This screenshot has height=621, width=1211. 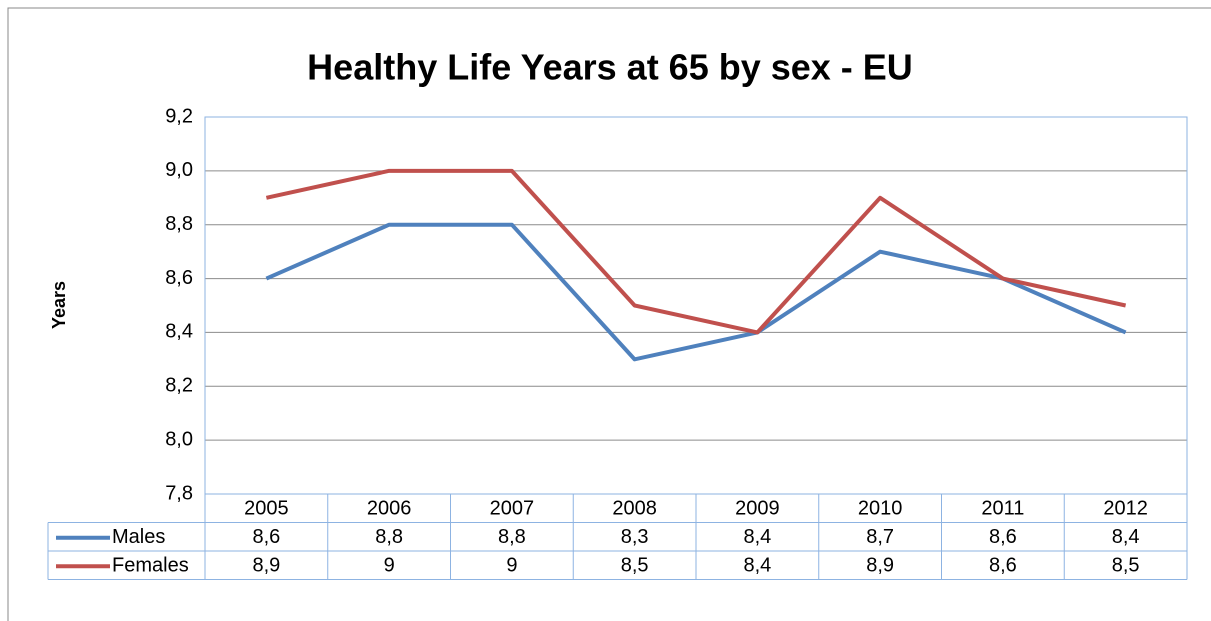 I want to click on x-tick-label: 2009, so click(x=757, y=509).